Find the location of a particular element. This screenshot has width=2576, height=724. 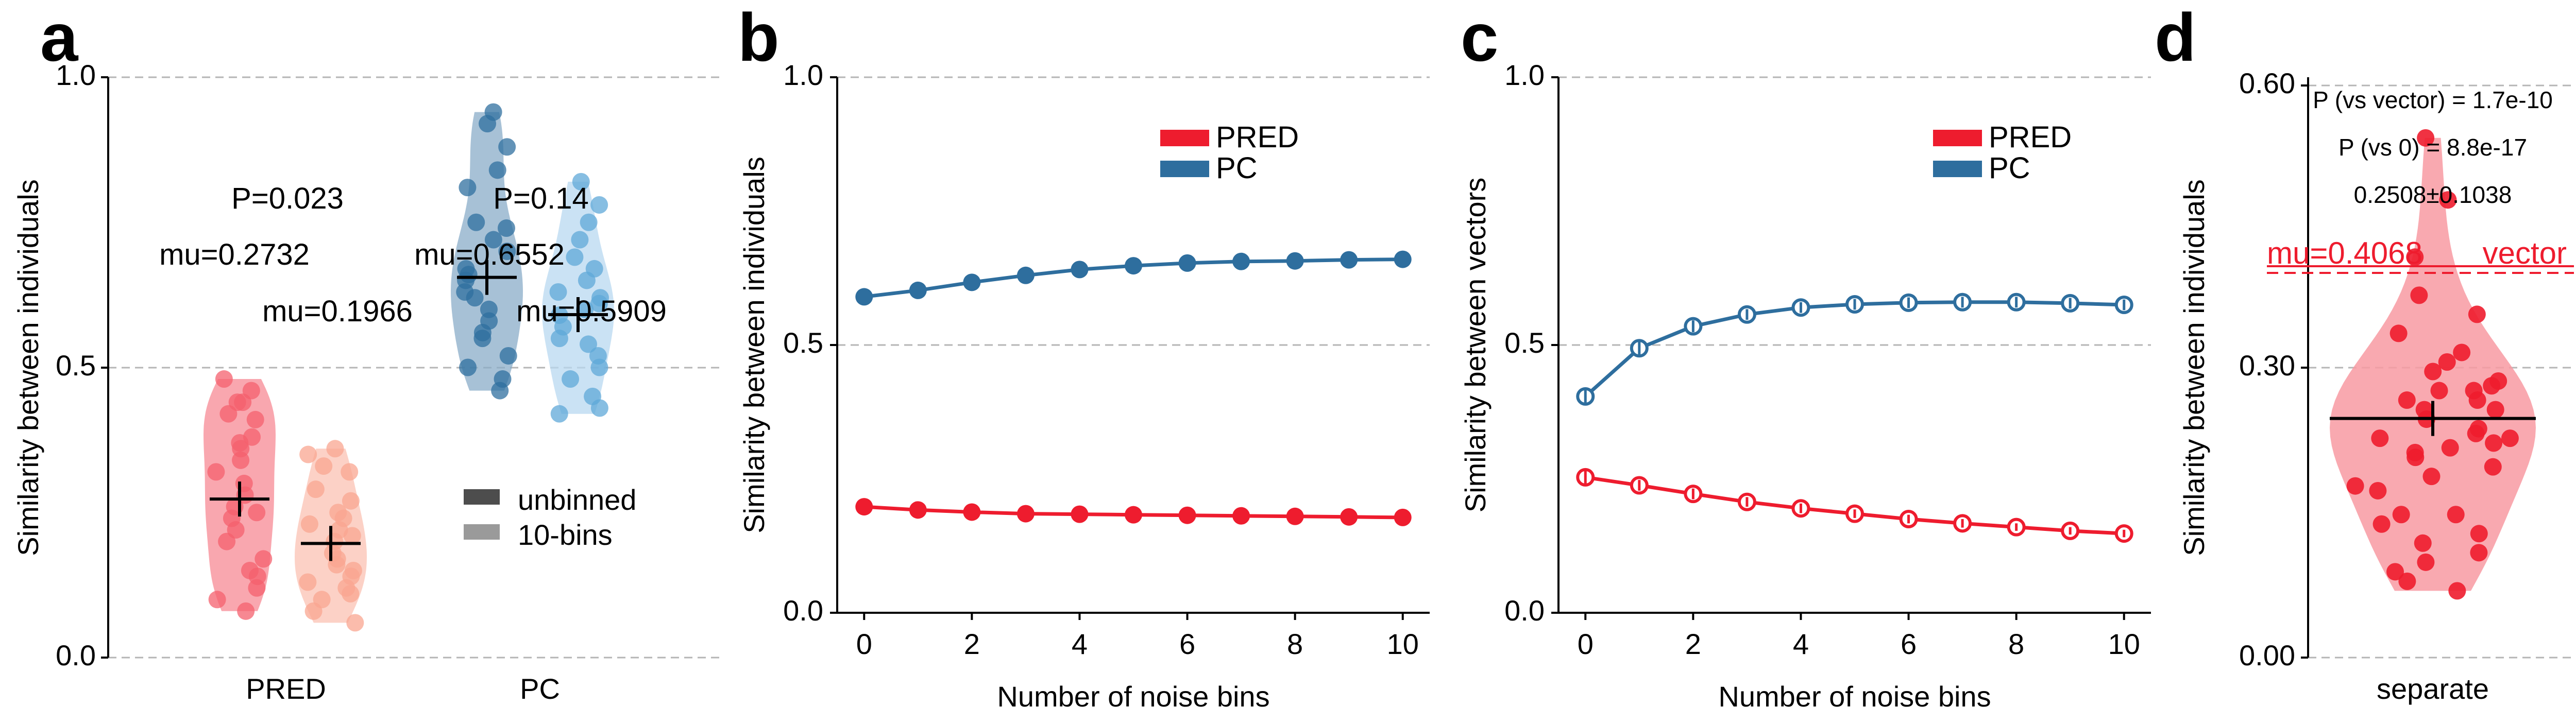

annotation: P (vs 0) = 8.8e-17 is located at coordinates (2432, 148).